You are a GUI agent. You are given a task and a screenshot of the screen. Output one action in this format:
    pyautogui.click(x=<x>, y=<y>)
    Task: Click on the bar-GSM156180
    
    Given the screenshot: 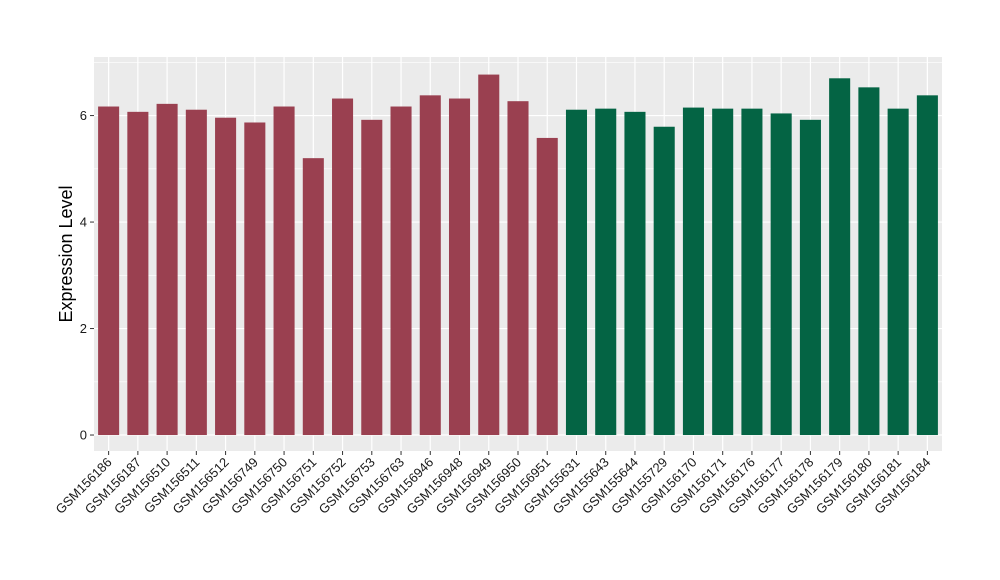 What is the action you would take?
    pyautogui.click(x=869, y=261)
    